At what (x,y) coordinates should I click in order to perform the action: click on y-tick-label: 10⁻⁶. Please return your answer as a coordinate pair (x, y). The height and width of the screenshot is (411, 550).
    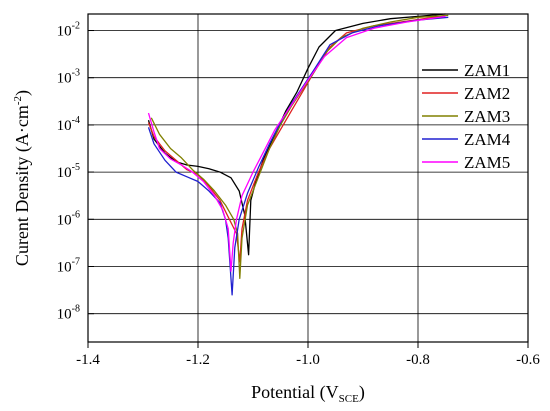
    Looking at the image, I should click on (68, 218).